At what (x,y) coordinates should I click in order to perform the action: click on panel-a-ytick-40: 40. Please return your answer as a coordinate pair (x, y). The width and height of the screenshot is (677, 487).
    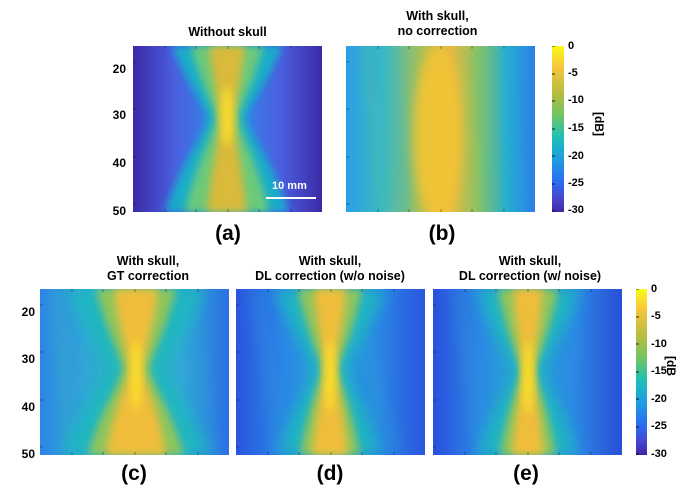
    Looking at the image, I should click on (119, 163).